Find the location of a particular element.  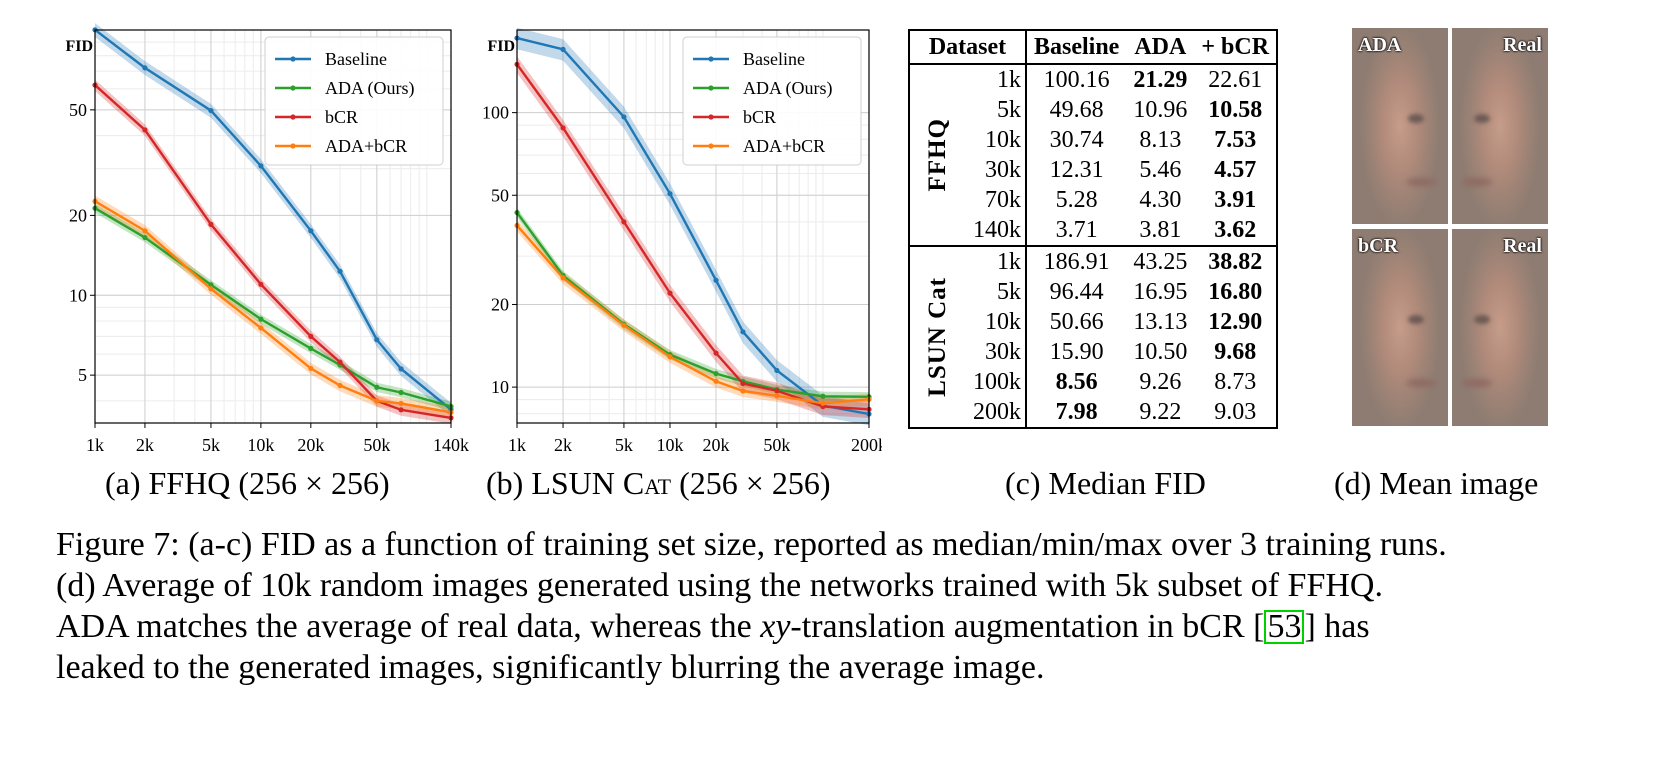

y-tick-label: 5 is located at coordinates (82, 375).